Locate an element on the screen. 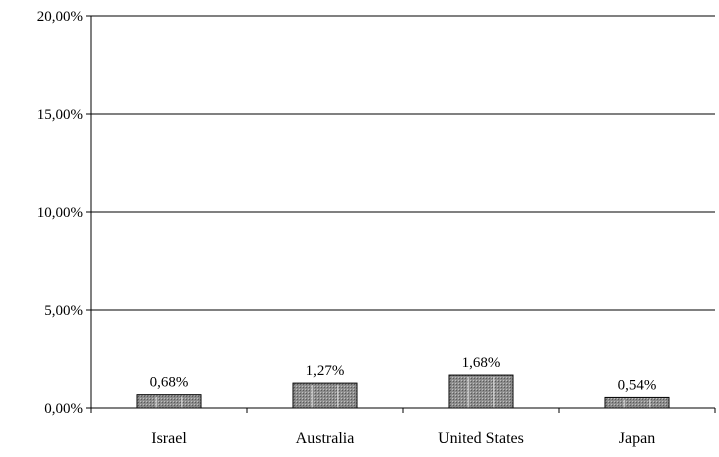 Image resolution: width=719 pixels, height=457 pixels. bars is located at coordinates (403, 391).